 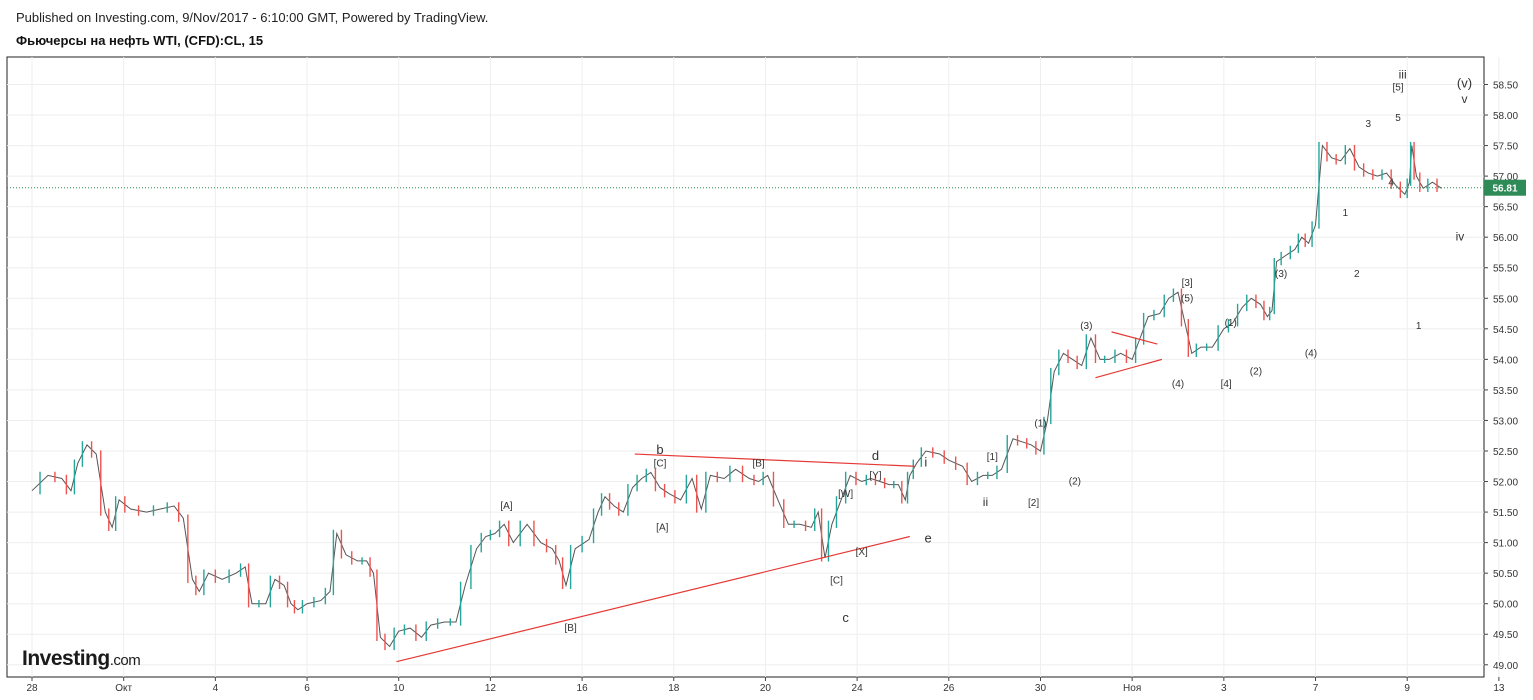 What do you see at coordinates (123, 688) in the screenshot?
I see `x-tick-label: Окт` at bounding box center [123, 688].